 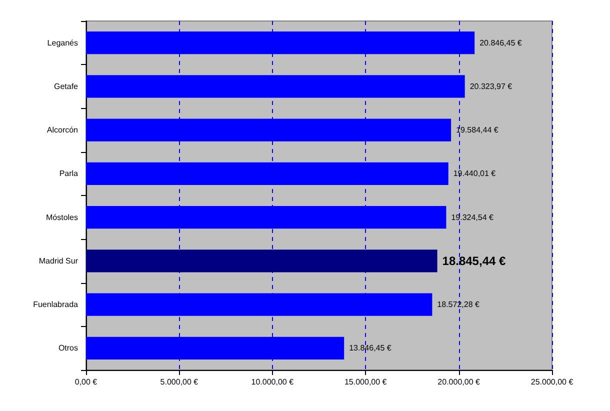 What do you see at coordinates (501, 43) in the screenshot?
I see `data-label: 20.846,45 €` at bounding box center [501, 43].